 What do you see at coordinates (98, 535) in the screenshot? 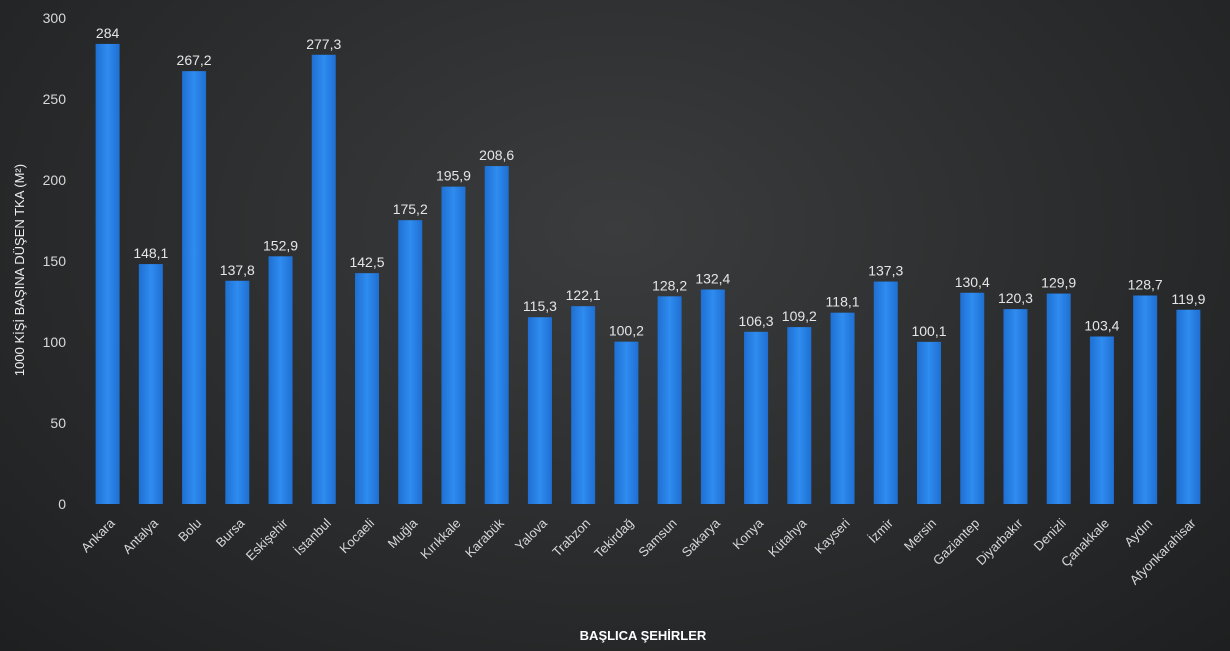
I see `x-tick-label: Ankara` at bounding box center [98, 535].